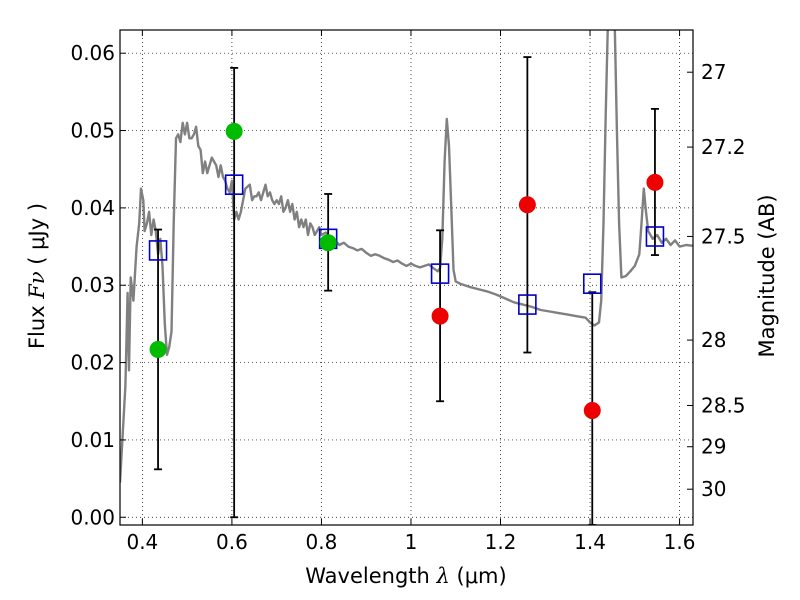 The height and width of the screenshot is (600, 800). What do you see at coordinates (92, 131) in the screenshot?
I see `y-tick-label: 0.05` at bounding box center [92, 131].